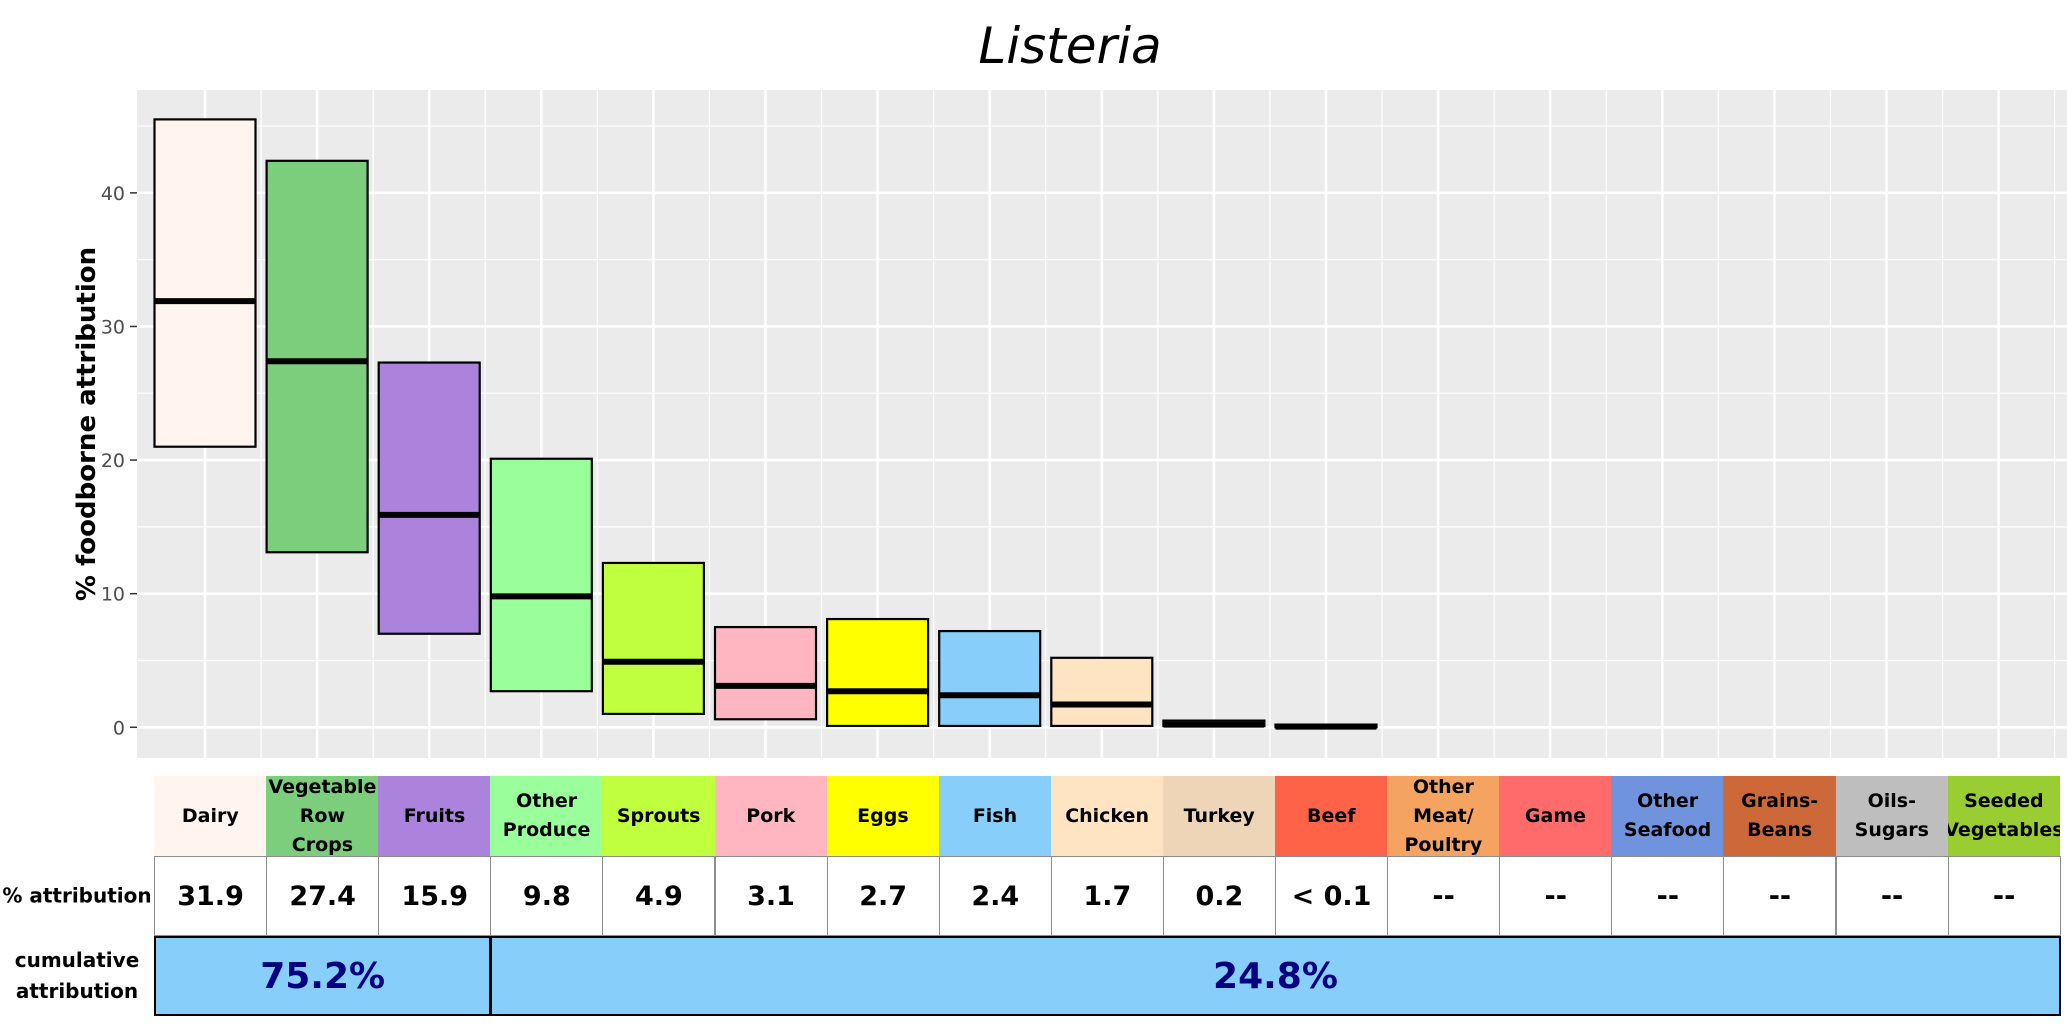 Image resolution: width=2067 pixels, height=1035 pixels. Describe the element at coordinates (771, 896) in the screenshot. I see `attribution-value-cell: 3.1` at that location.